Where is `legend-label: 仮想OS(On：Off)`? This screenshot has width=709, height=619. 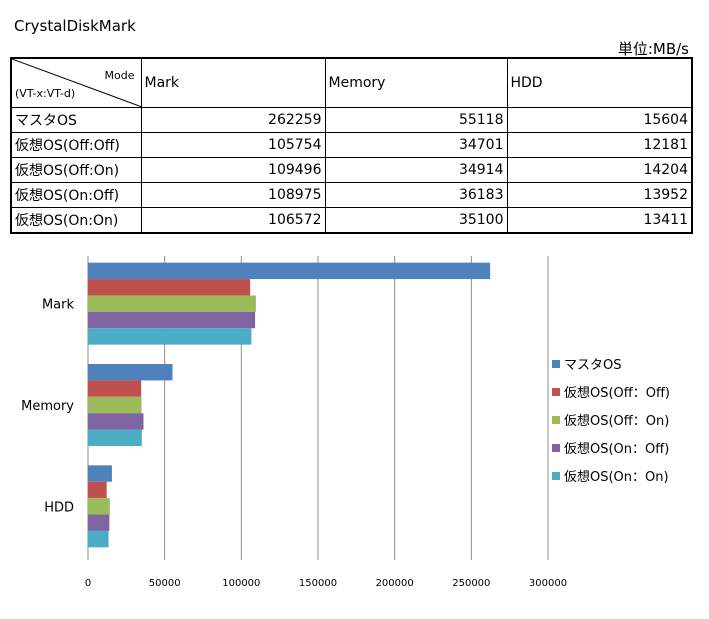
legend-label: 仮想OS(On：Off) is located at coordinates (616, 449).